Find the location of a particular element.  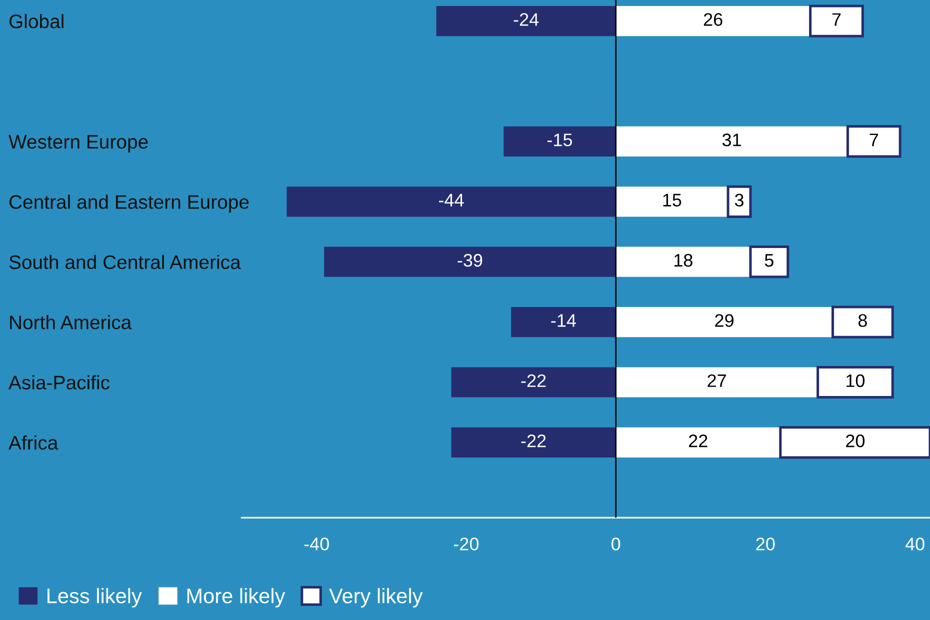

data-label: 20 is located at coordinates (855, 441).